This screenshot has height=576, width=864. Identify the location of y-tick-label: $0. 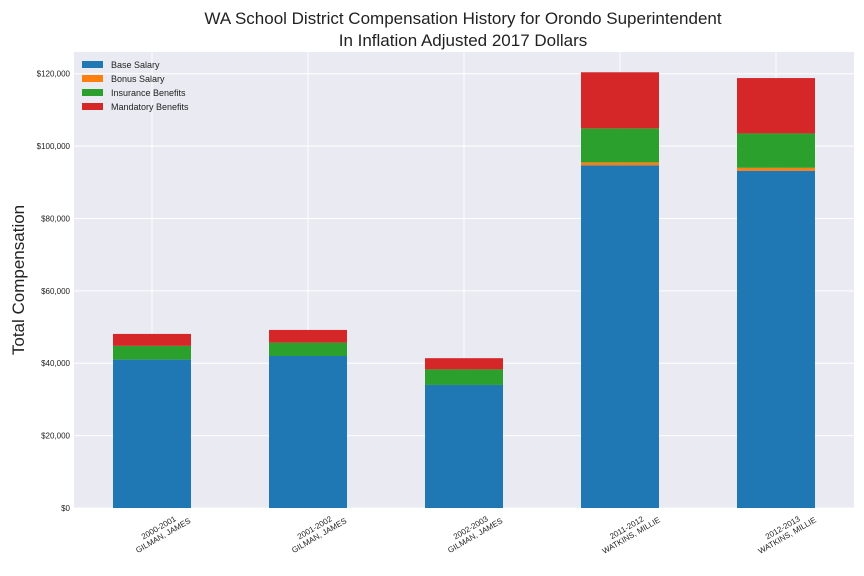
(65, 508).